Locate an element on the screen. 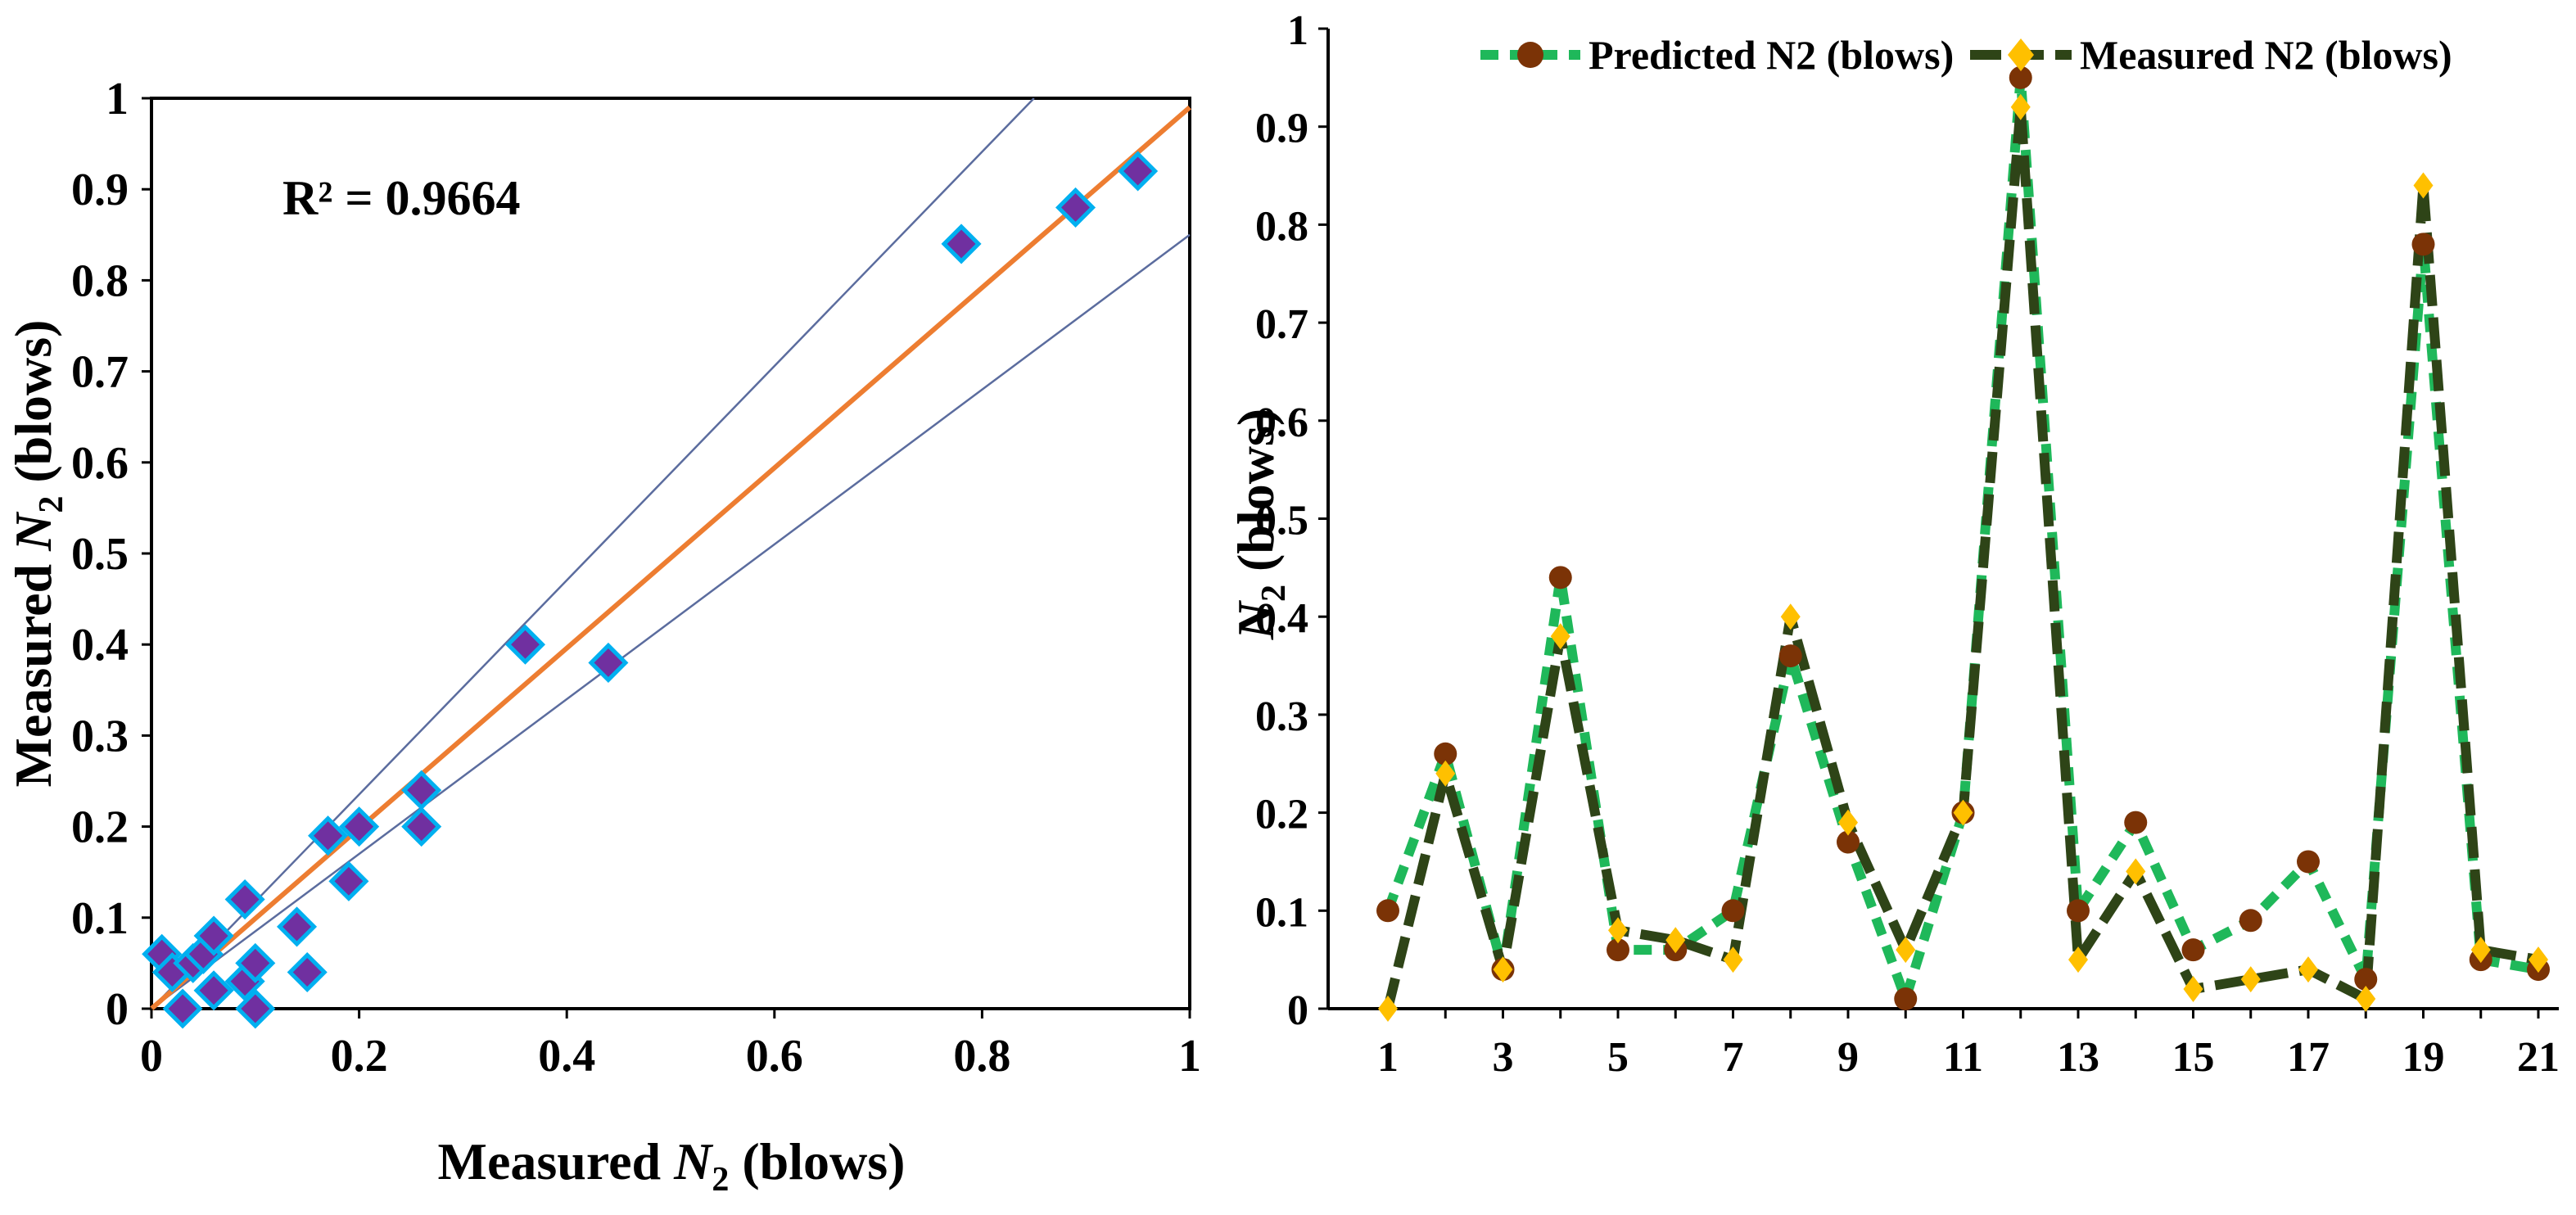 This screenshot has width=2576, height=1215. line-y-tick-label: 0.4 is located at coordinates (1281, 618).